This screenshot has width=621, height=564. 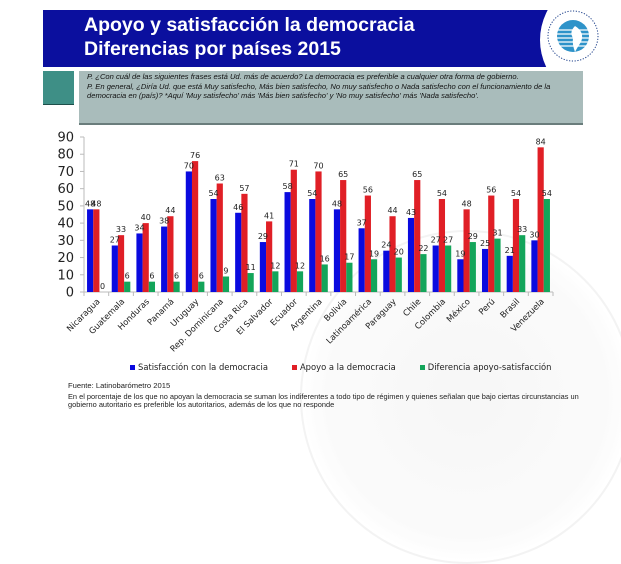 What do you see at coordinates (392, 210) in the screenshot?
I see `data-label: 44` at bounding box center [392, 210].